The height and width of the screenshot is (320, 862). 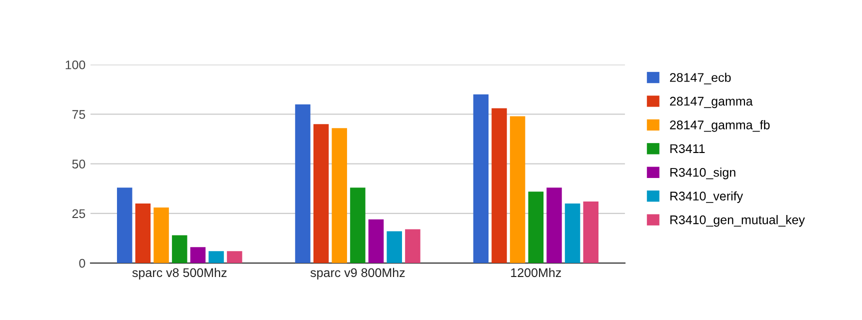 What do you see at coordinates (179, 274) in the screenshot?
I see `x-tick-label: sparc v8 500Mhz` at bounding box center [179, 274].